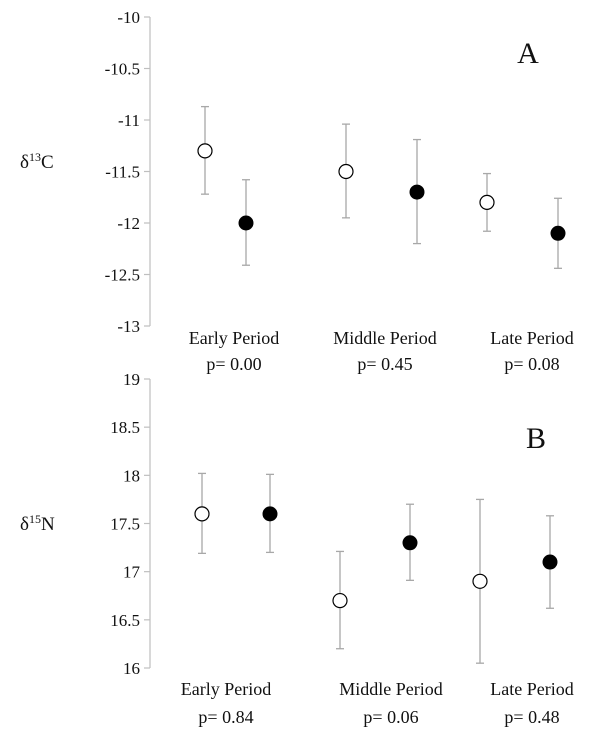  Describe the element at coordinates (225, 717) in the screenshot. I see `p-value-label: p= 0.84` at that location.